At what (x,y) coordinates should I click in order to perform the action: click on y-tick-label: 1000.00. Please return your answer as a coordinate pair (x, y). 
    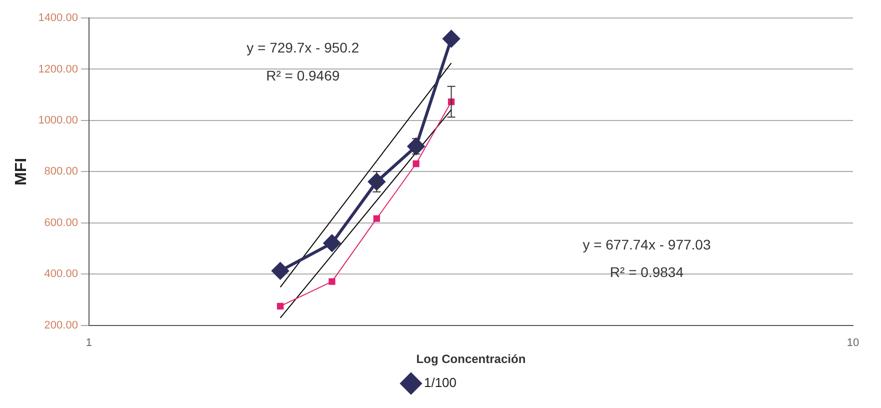
    Looking at the image, I should click on (58, 120).